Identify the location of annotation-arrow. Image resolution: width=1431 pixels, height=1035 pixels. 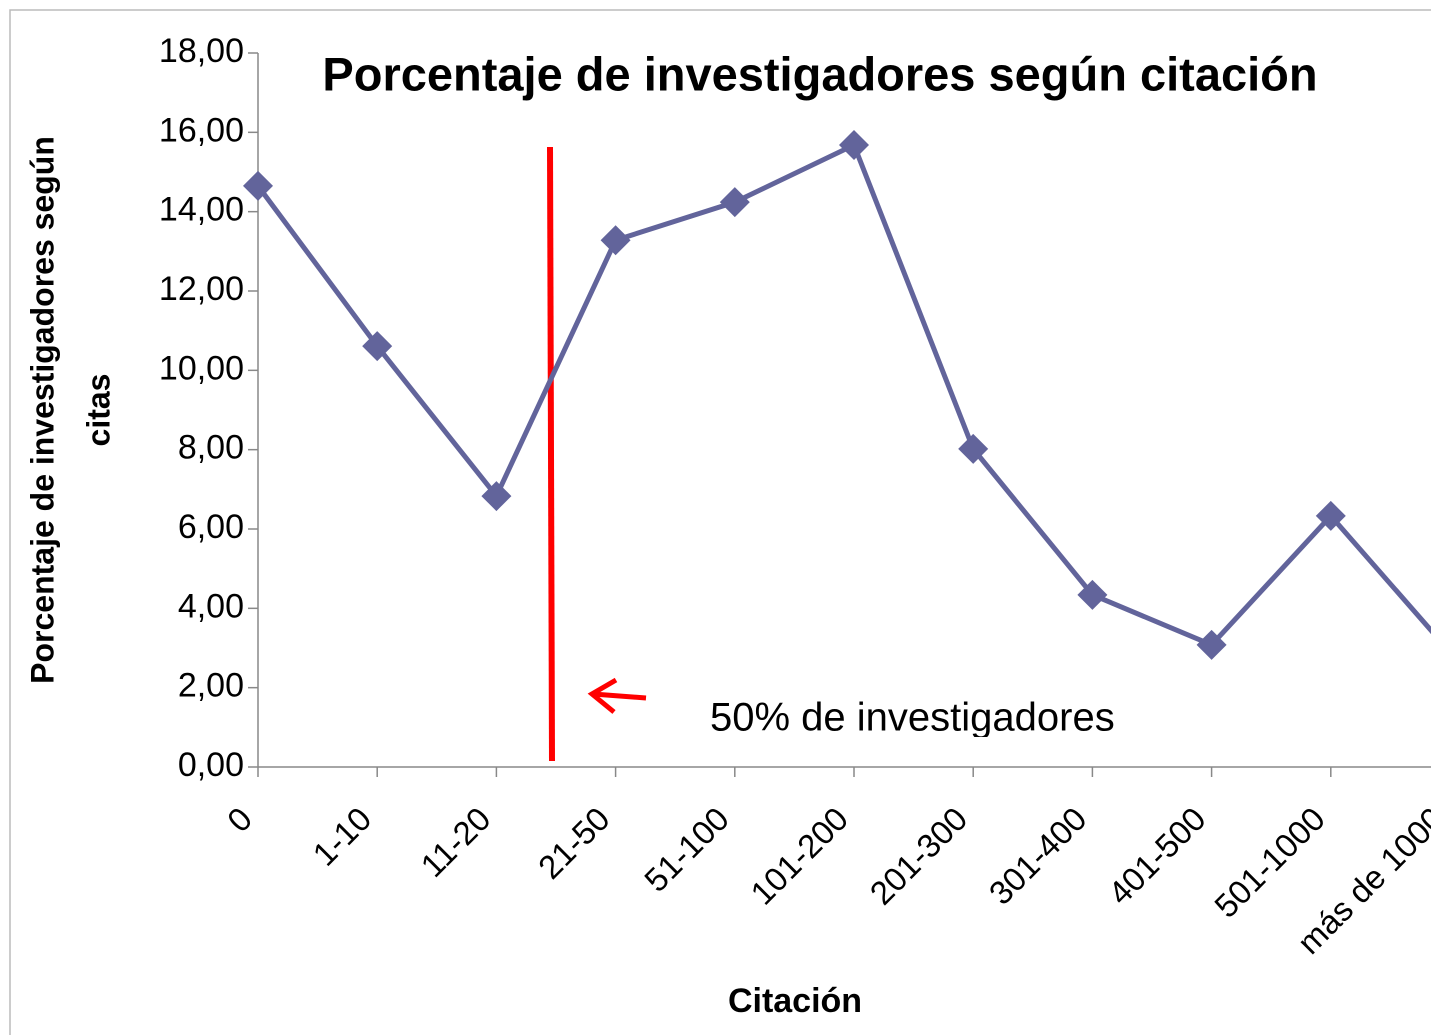
(617, 695).